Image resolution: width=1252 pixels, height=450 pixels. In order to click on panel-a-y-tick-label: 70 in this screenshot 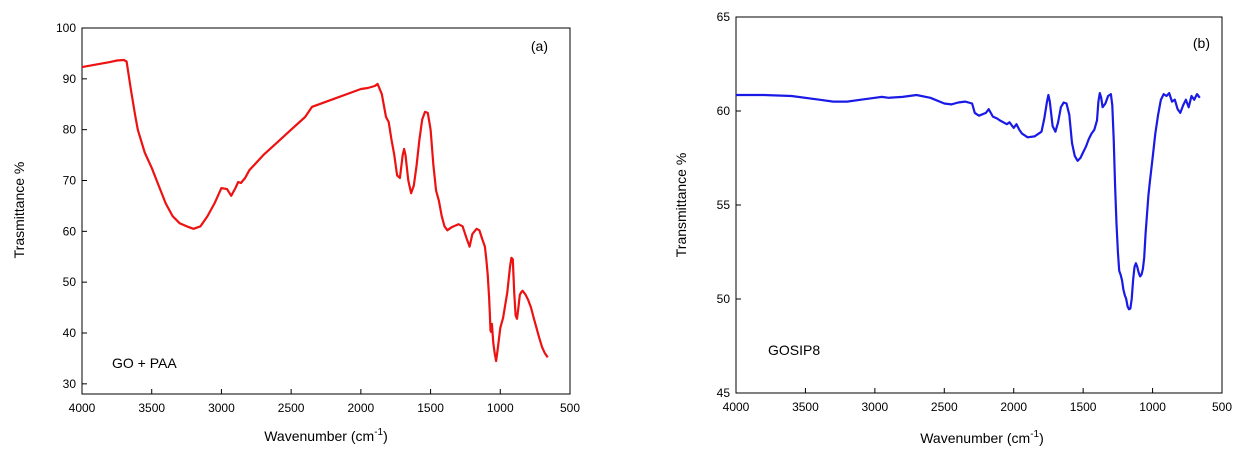, I will do `click(70, 181)`.